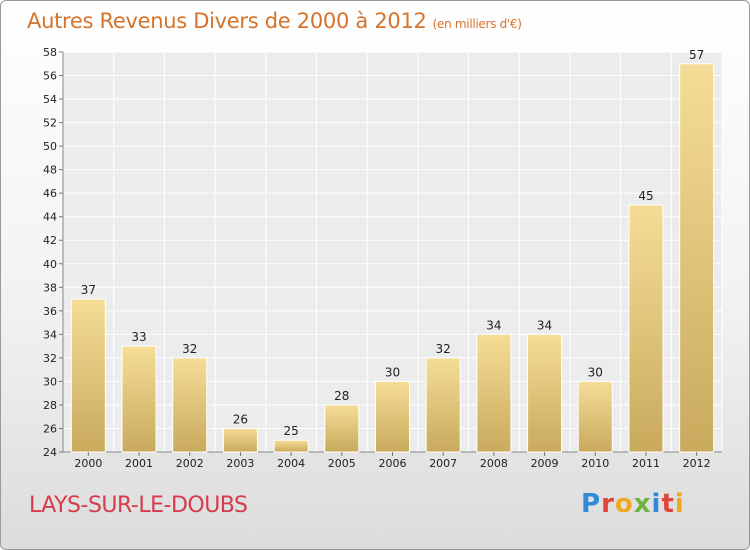 The image size is (750, 550). Describe the element at coordinates (645, 196) in the screenshot. I see `data-label: 45` at that location.